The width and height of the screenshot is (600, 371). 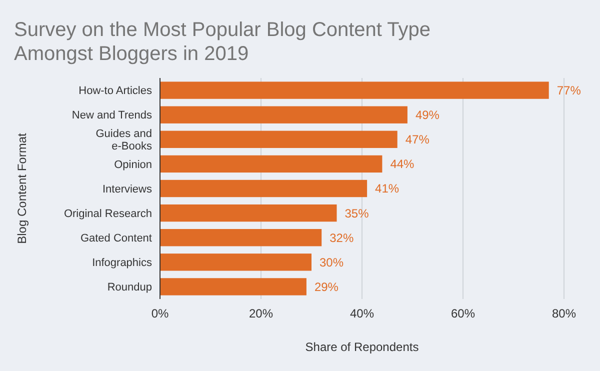 I want to click on y-tick-label: Infographics, so click(x=122, y=263).